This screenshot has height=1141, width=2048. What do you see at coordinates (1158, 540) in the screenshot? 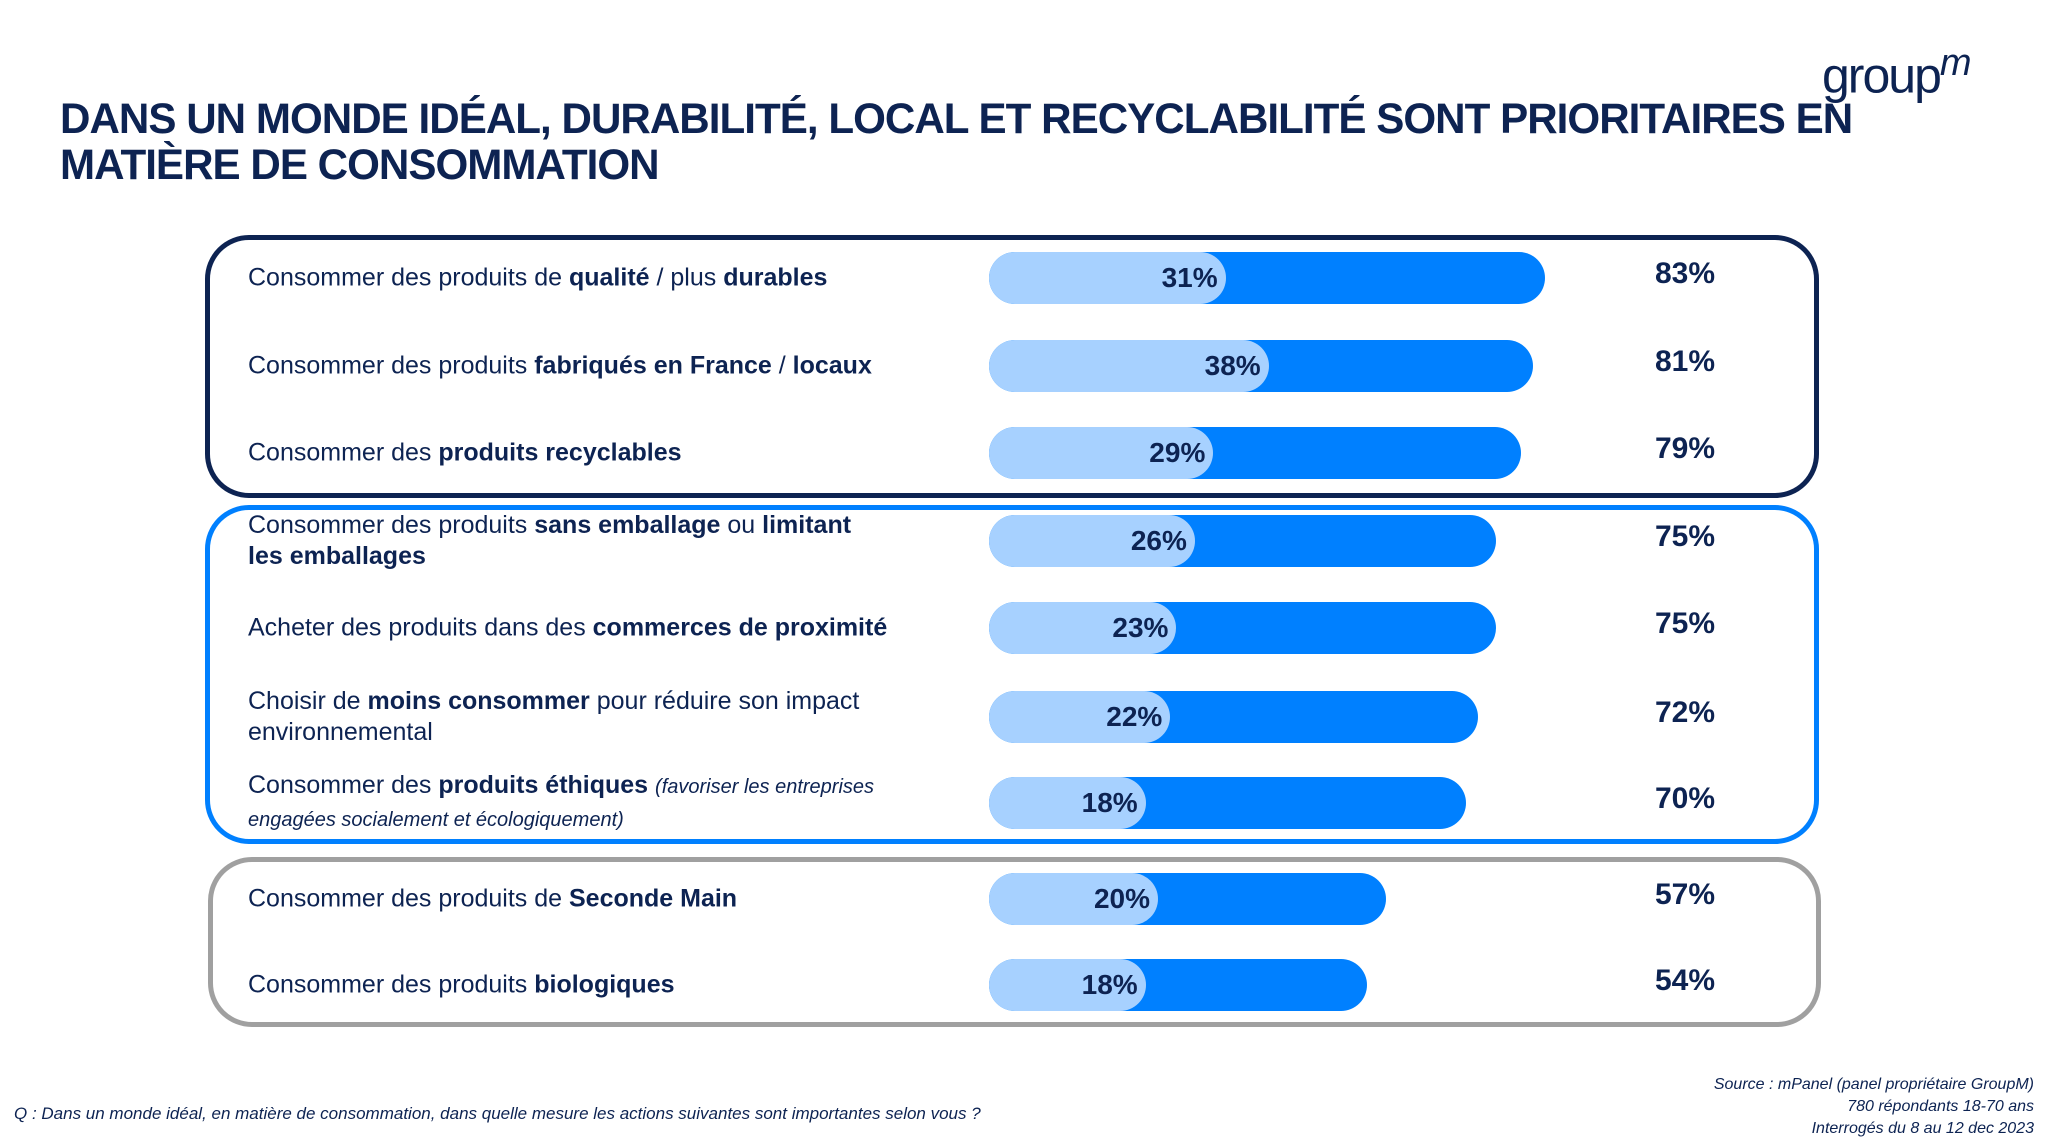
I see `bar-inner-label: 26%` at bounding box center [1158, 540].